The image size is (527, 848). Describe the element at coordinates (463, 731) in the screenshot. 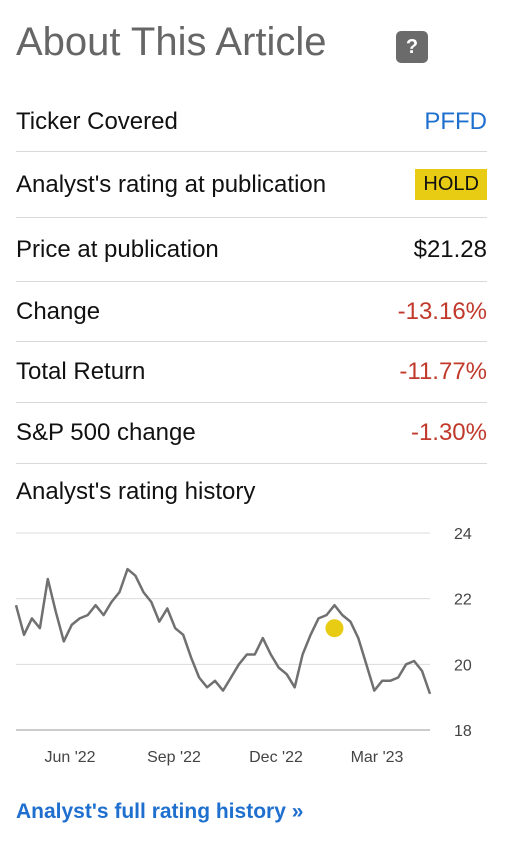

I see `y-tick-label: 18` at that location.